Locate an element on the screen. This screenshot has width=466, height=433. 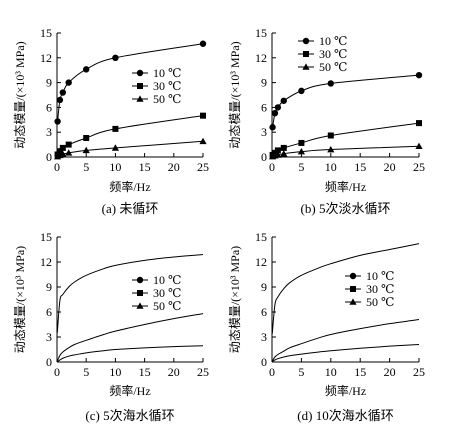
panel-caption: (d) 10次海水循环 is located at coordinates (345, 415).